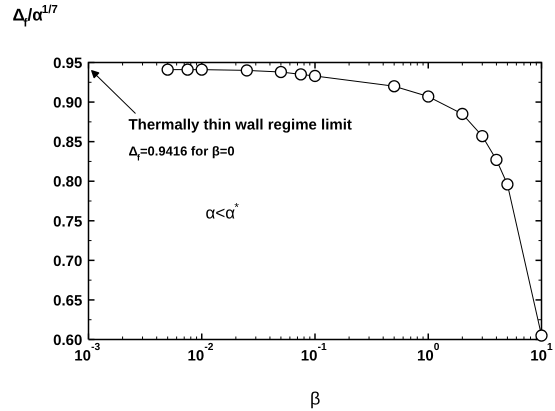 The width and height of the screenshot is (555, 411). What do you see at coordinates (223, 211) in the screenshot?
I see `annotation: α<α*` at bounding box center [223, 211].